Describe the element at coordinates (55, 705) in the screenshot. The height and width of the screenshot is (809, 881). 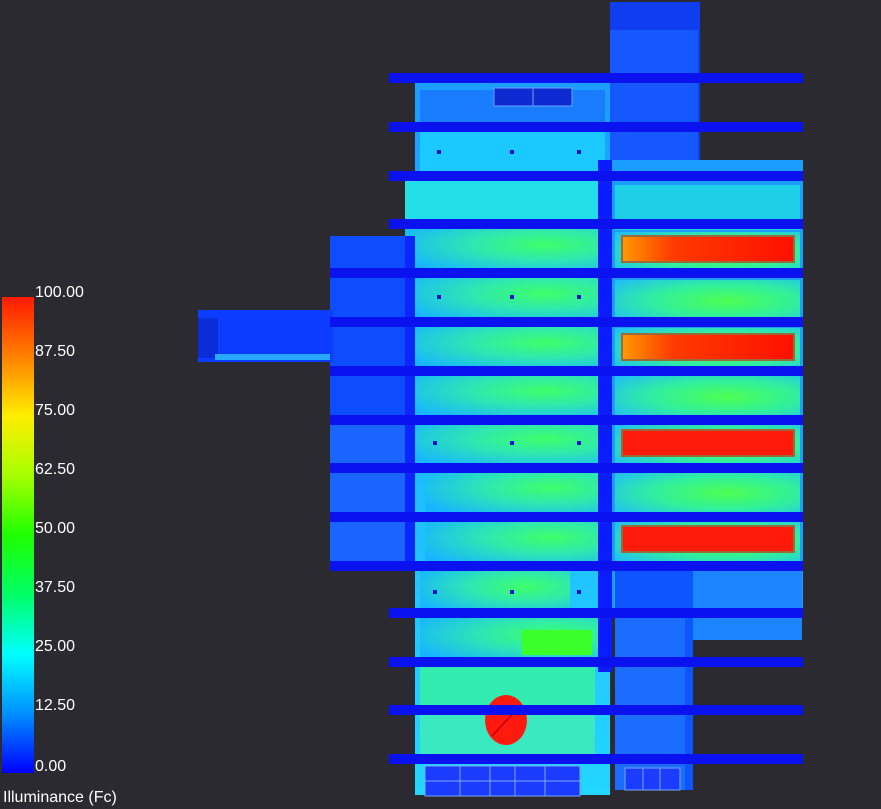
I see `legend-tick-12-5: 12.50` at that location.